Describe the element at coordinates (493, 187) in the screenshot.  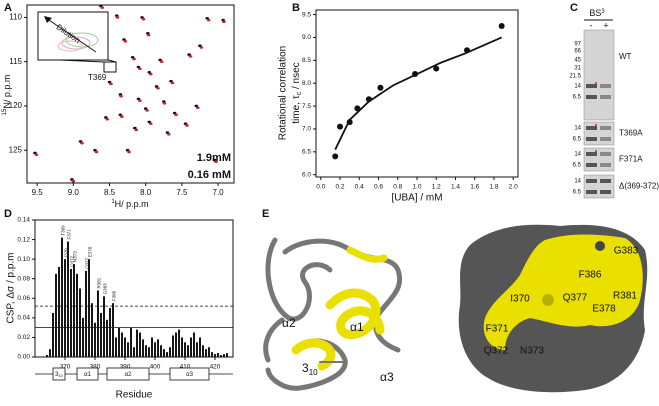
I see `x-tick-label: 1.8` at that location.